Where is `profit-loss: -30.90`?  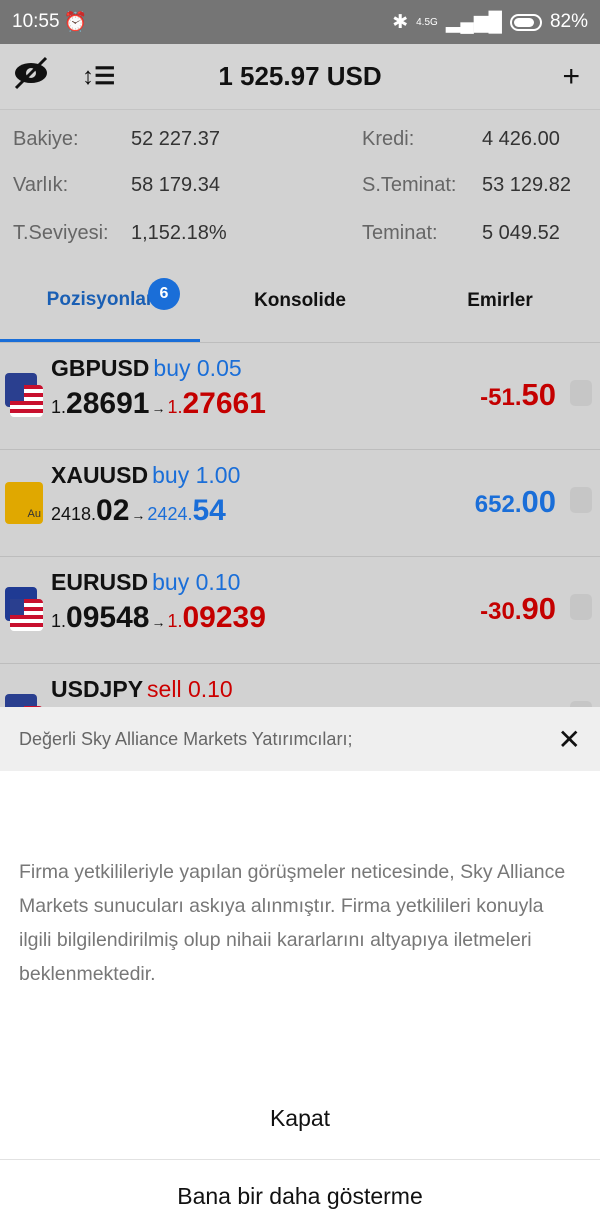 profit-loss: -30.90 is located at coordinates (518, 609).